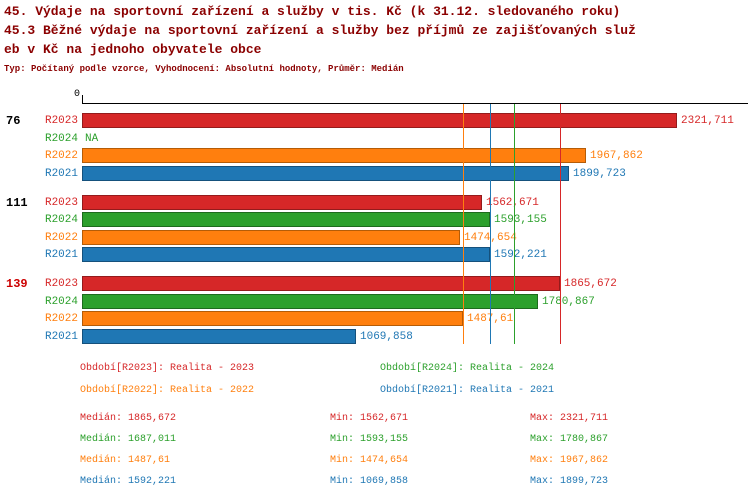 This screenshot has width=750, height=498. What do you see at coordinates (590, 284) in the screenshot?
I see `bar-value-label: 1865,672` at bounding box center [590, 284].